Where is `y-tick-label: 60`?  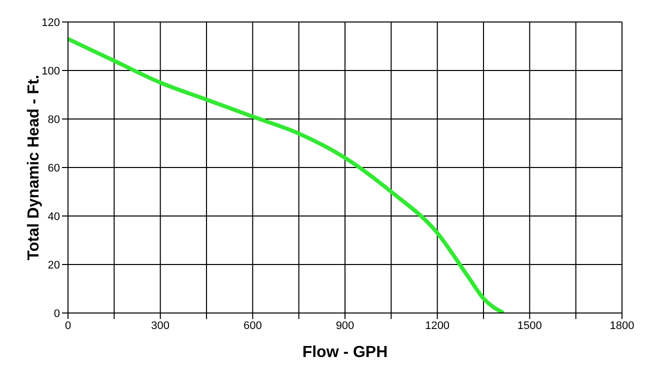
y-tick-label: 60 is located at coordinates (54, 168).